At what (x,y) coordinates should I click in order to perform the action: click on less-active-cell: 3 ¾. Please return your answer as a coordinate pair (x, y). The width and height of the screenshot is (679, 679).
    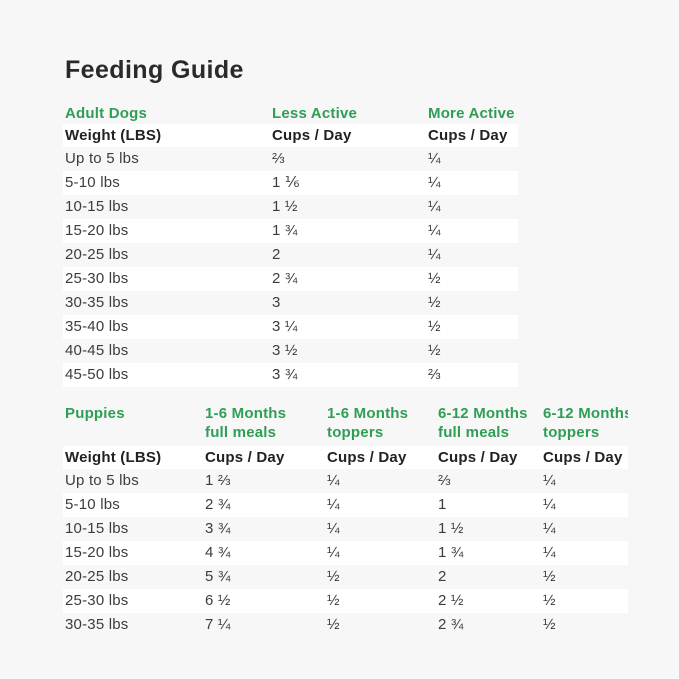
    Looking at the image, I should click on (285, 374).